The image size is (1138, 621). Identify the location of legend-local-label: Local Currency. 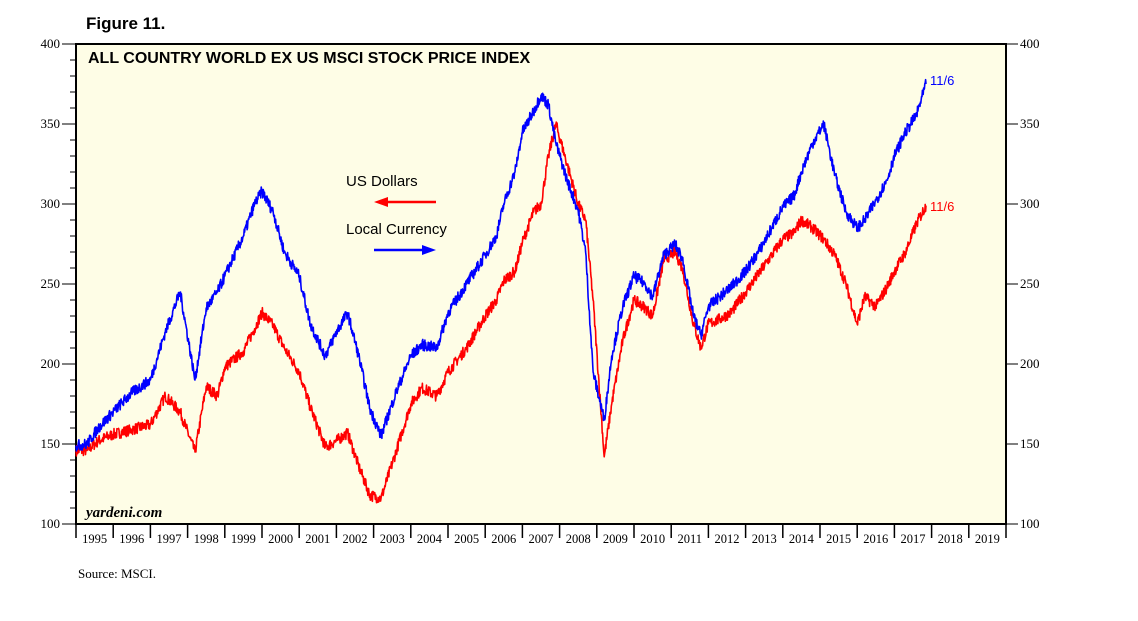
(396, 229).